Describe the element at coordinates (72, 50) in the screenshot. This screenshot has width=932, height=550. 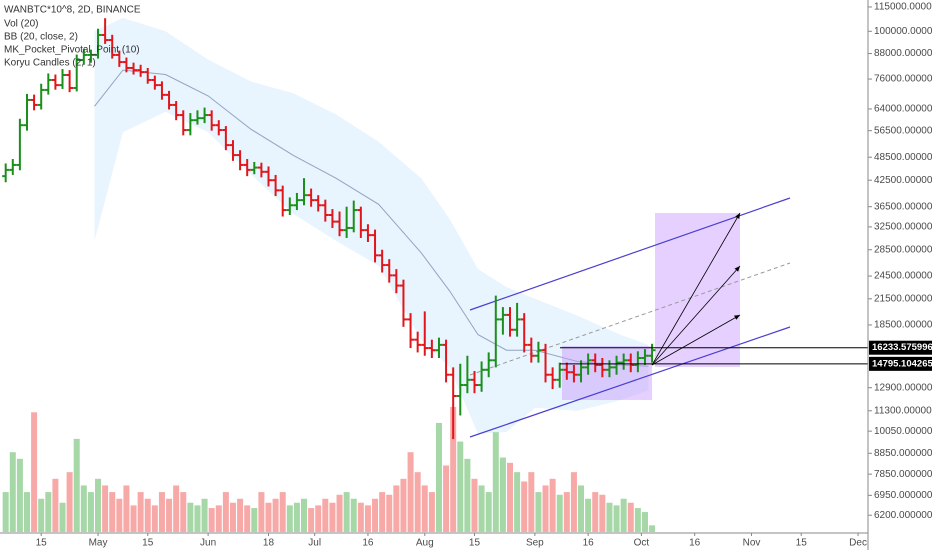
I see `indicator-label: MK_Pocket_Pivotal_Point (10)` at that location.